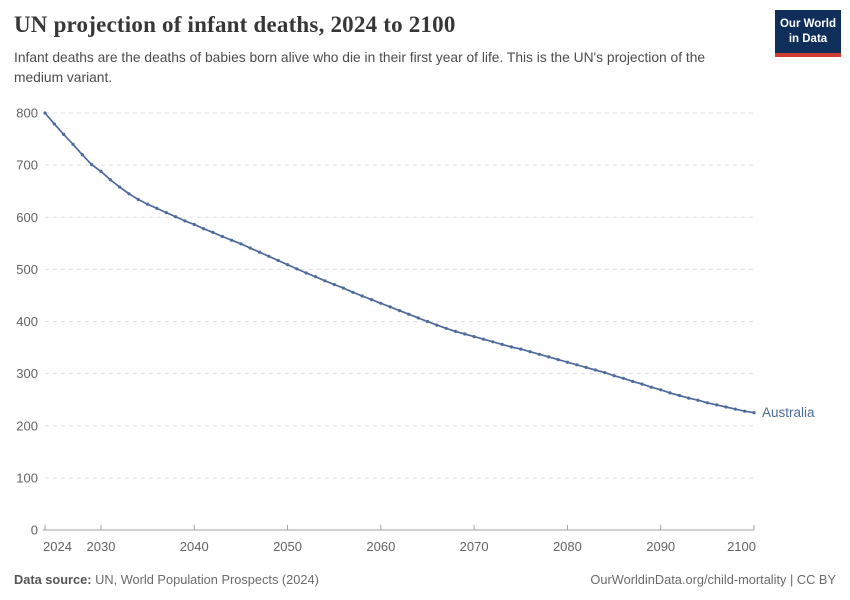 The width and height of the screenshot is (850, 600). What do you see at coordinates (34, 530) in the screenshot?
I see `y-axis-tick-label: 0` at bounding box center [34, 530].